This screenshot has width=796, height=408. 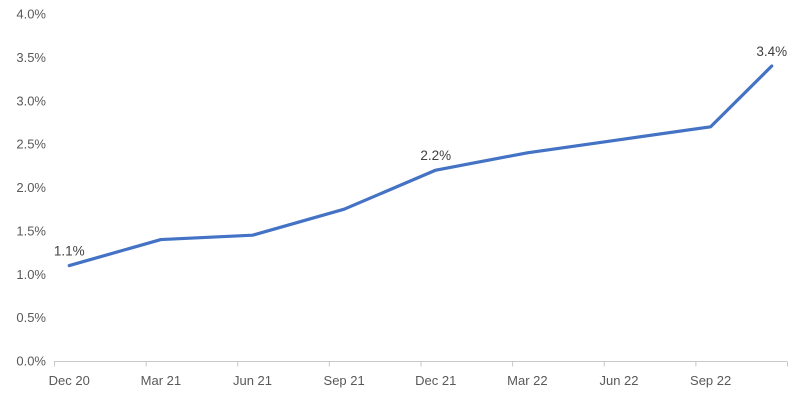 I want to click on y-axis-tick-label: 2.0%, so click(x=31, y=187).